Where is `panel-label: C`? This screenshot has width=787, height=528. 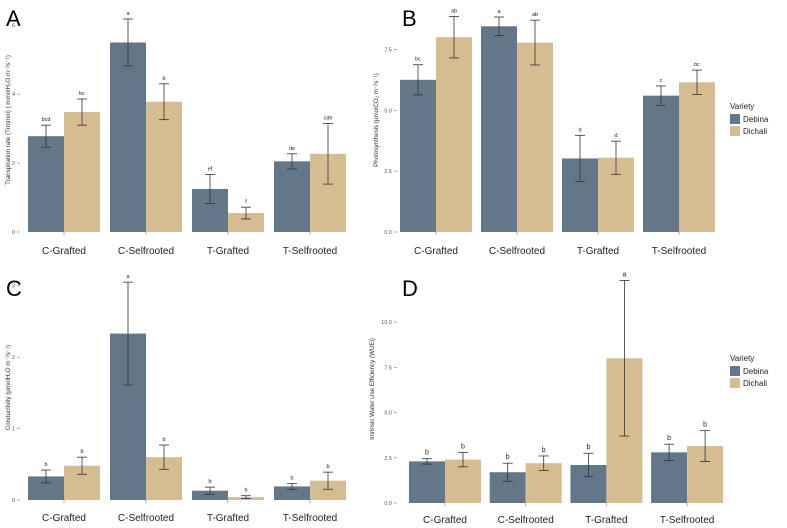 panel-label: C is located at coordinates (14, 288).